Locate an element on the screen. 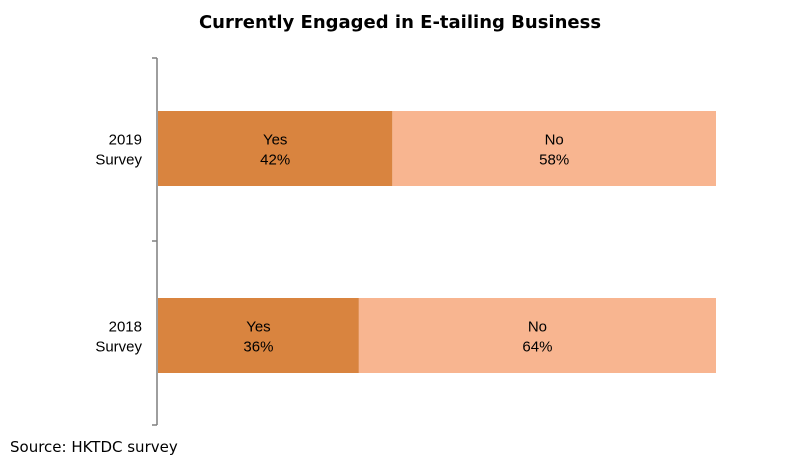 The width and height of the screenshot is (800, 467). source-note: Source: HKTDC survey is located at coordinates (94, 447).